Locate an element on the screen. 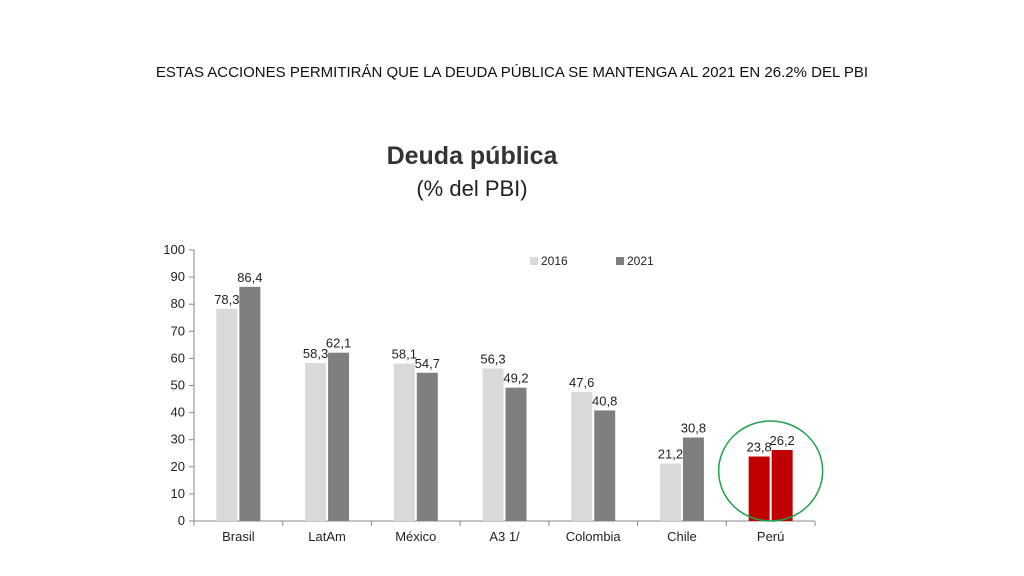 The height and width of the screenshot is (576, 1024). y-tick-label: 100 is located at coordinates (174, 249).